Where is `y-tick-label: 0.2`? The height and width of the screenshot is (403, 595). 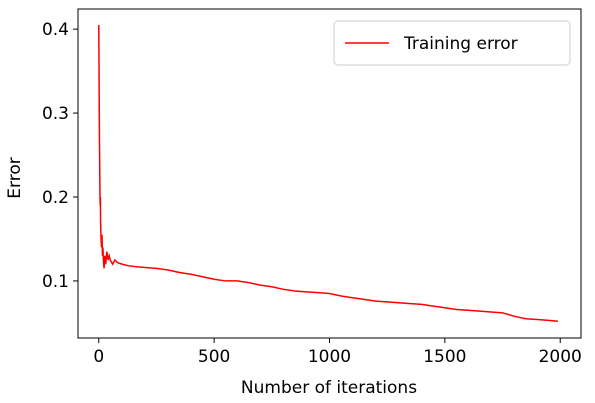 y-tick-label: 0.2 is located at coordinates (55, 198).